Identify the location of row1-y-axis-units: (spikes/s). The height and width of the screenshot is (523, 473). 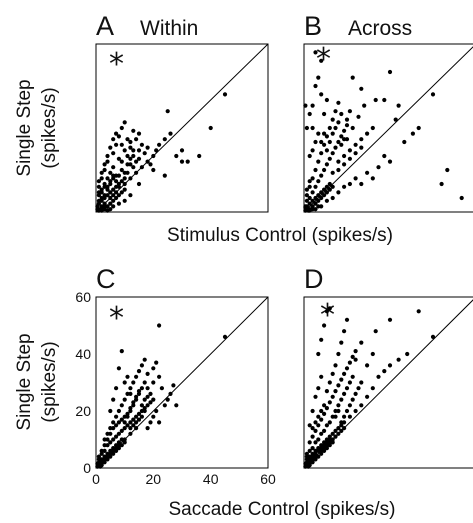
(49, 127).